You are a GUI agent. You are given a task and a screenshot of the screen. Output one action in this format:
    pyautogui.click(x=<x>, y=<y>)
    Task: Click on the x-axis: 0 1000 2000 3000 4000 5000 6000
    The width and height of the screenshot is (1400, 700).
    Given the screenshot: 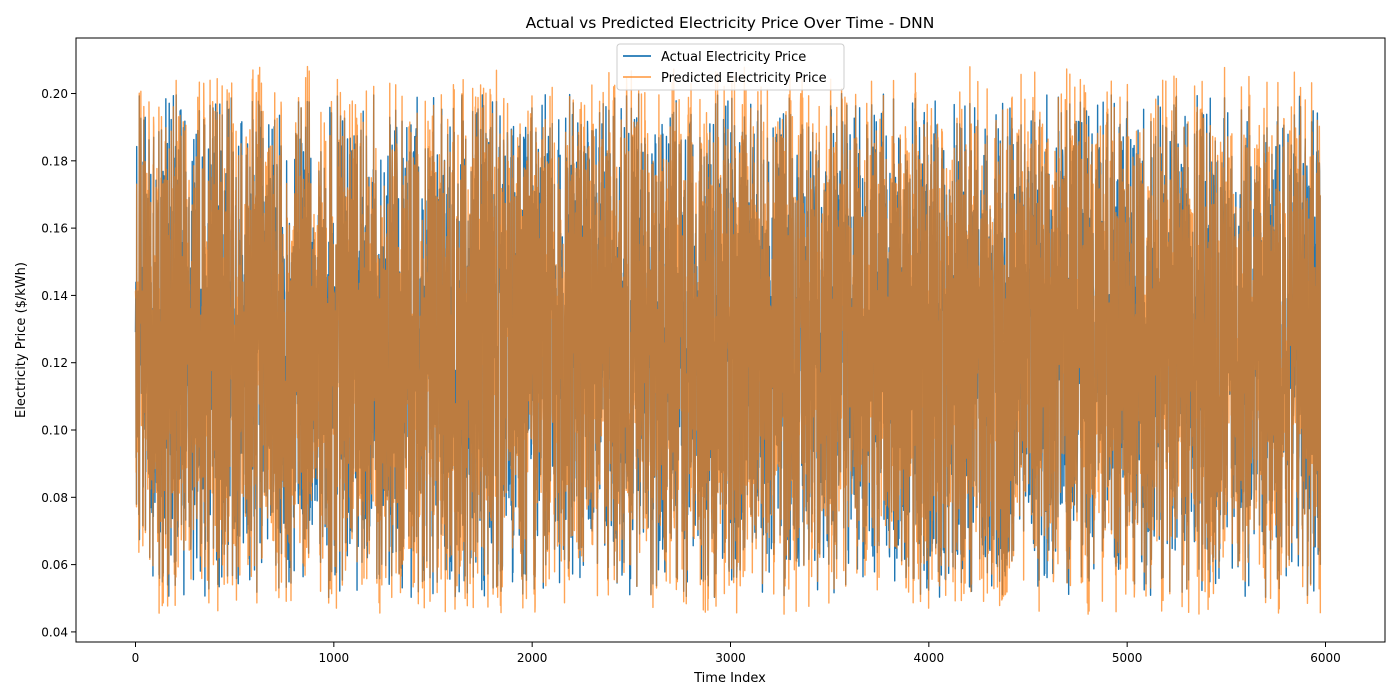 What is the action you would take?
    pyautogui.click(x=736, y=653)
    